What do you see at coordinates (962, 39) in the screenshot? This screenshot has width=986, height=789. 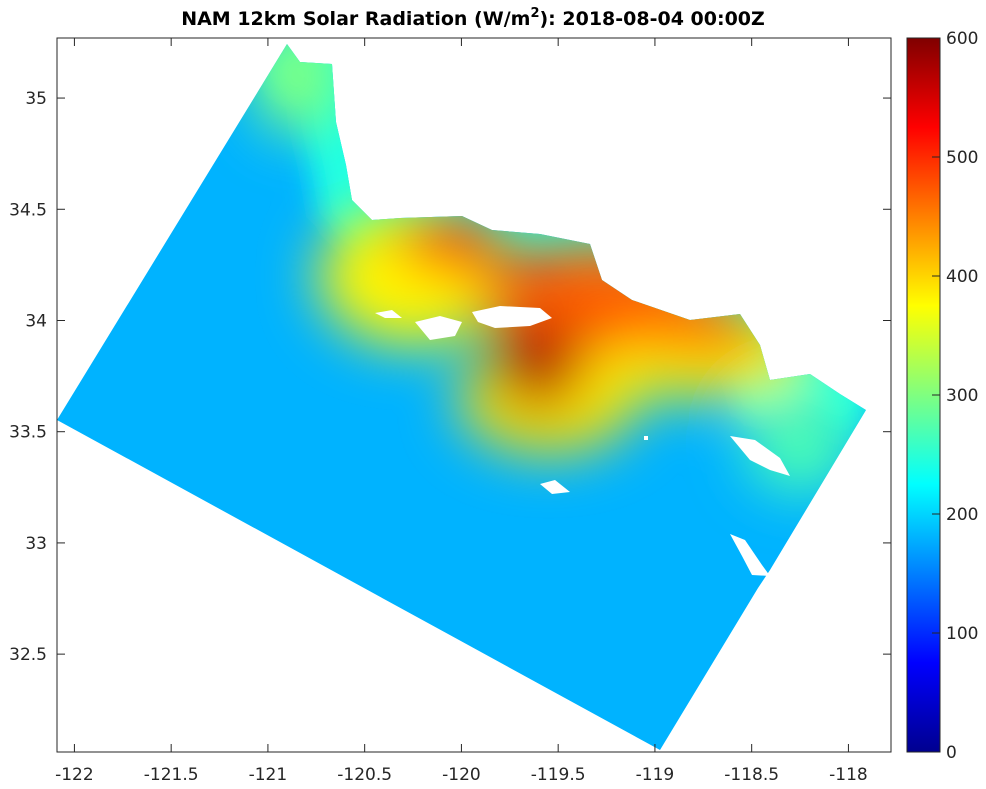 I see `colorbar-tick-label: 600` at bounding box center [962, 39].